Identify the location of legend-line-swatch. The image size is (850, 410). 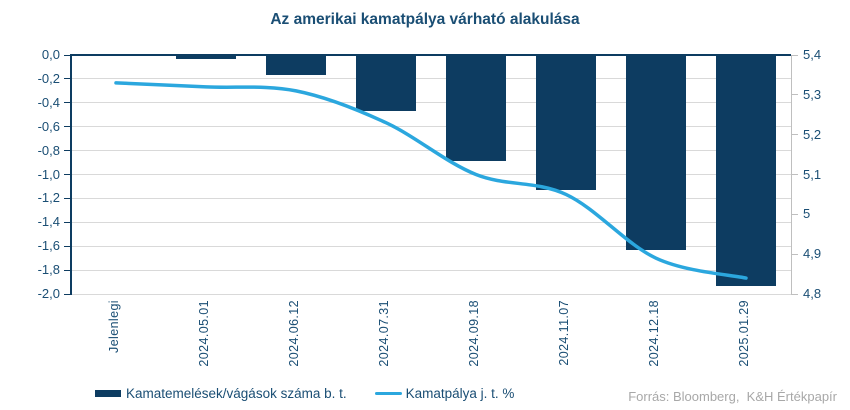
(388, 393).